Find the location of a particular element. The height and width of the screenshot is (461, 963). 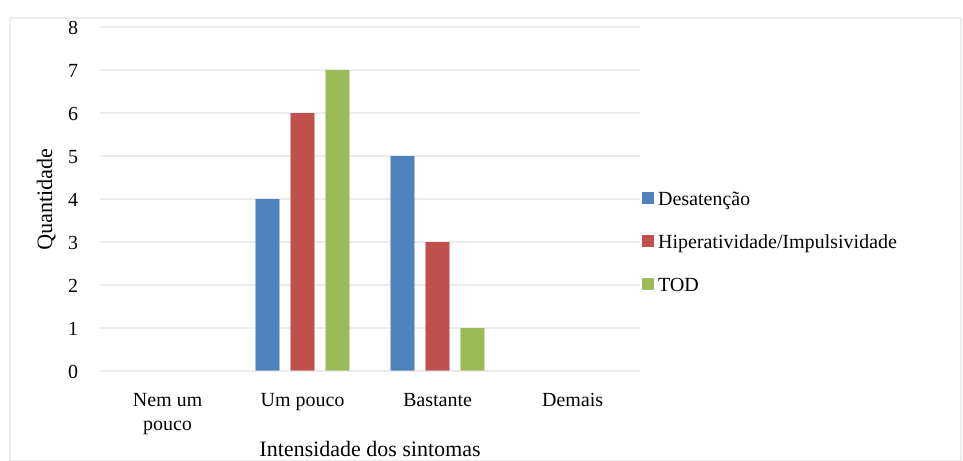

y-tick-label: 8 is located at coordinates (73, 28).